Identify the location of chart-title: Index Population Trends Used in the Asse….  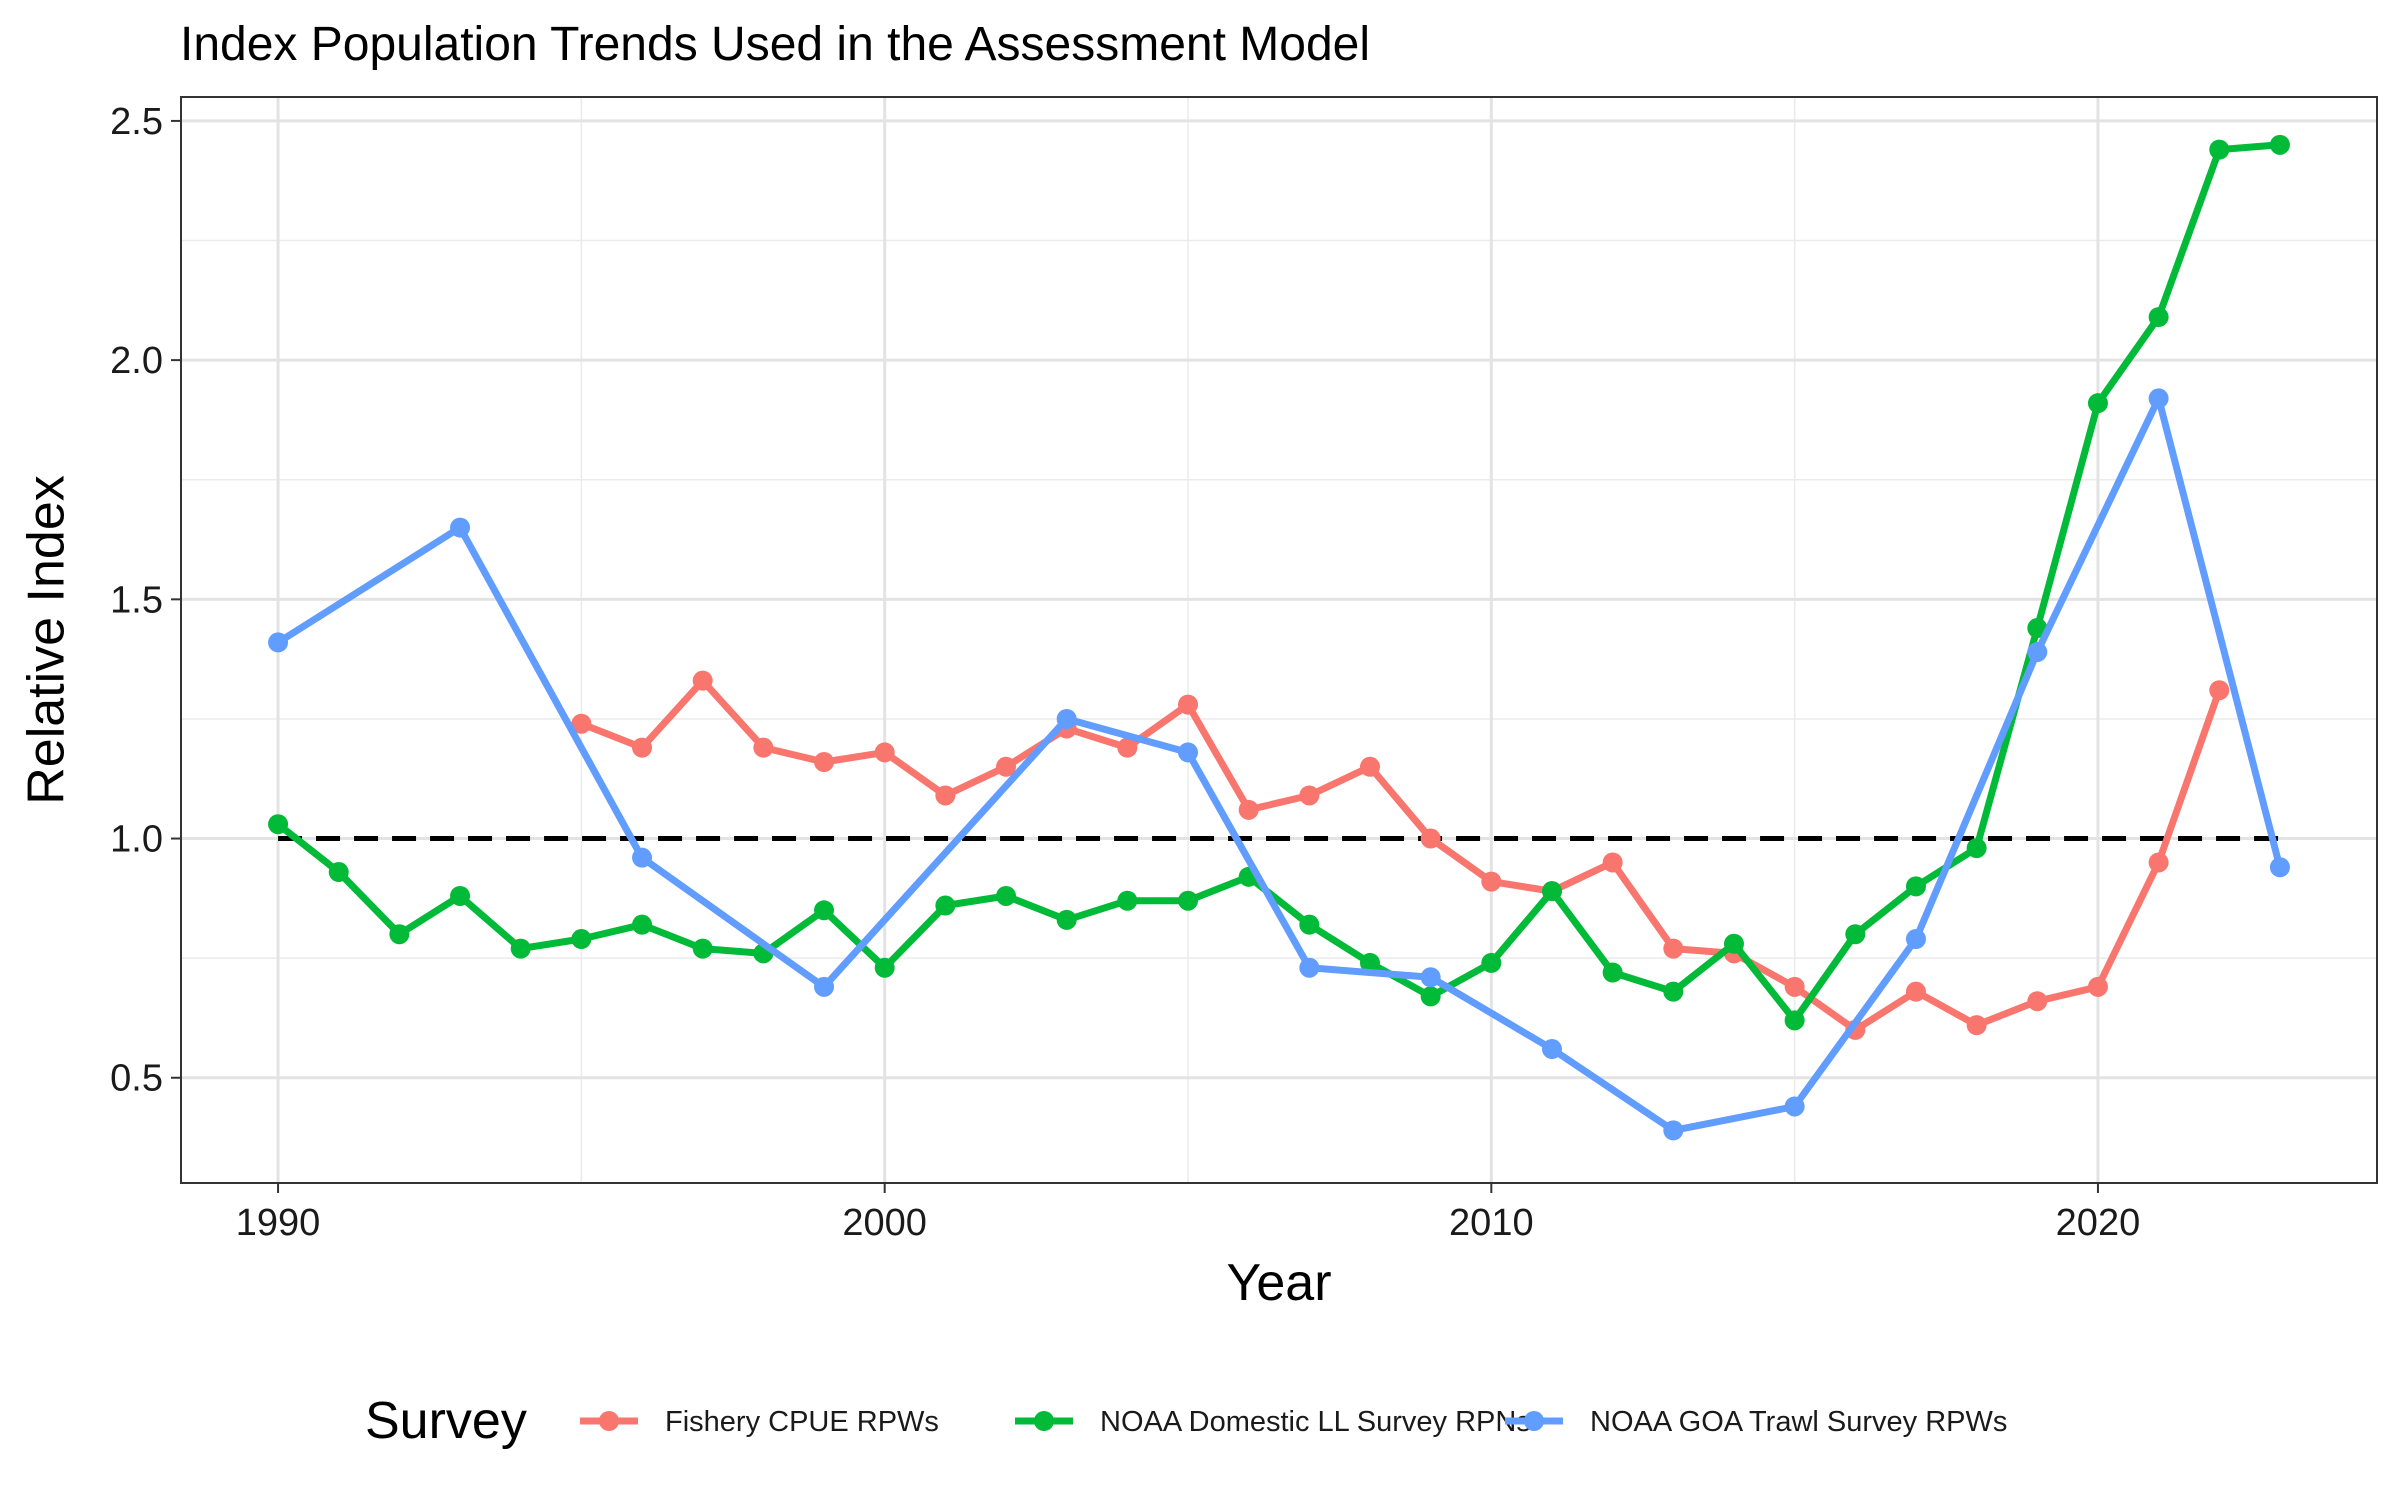
(775, 44).